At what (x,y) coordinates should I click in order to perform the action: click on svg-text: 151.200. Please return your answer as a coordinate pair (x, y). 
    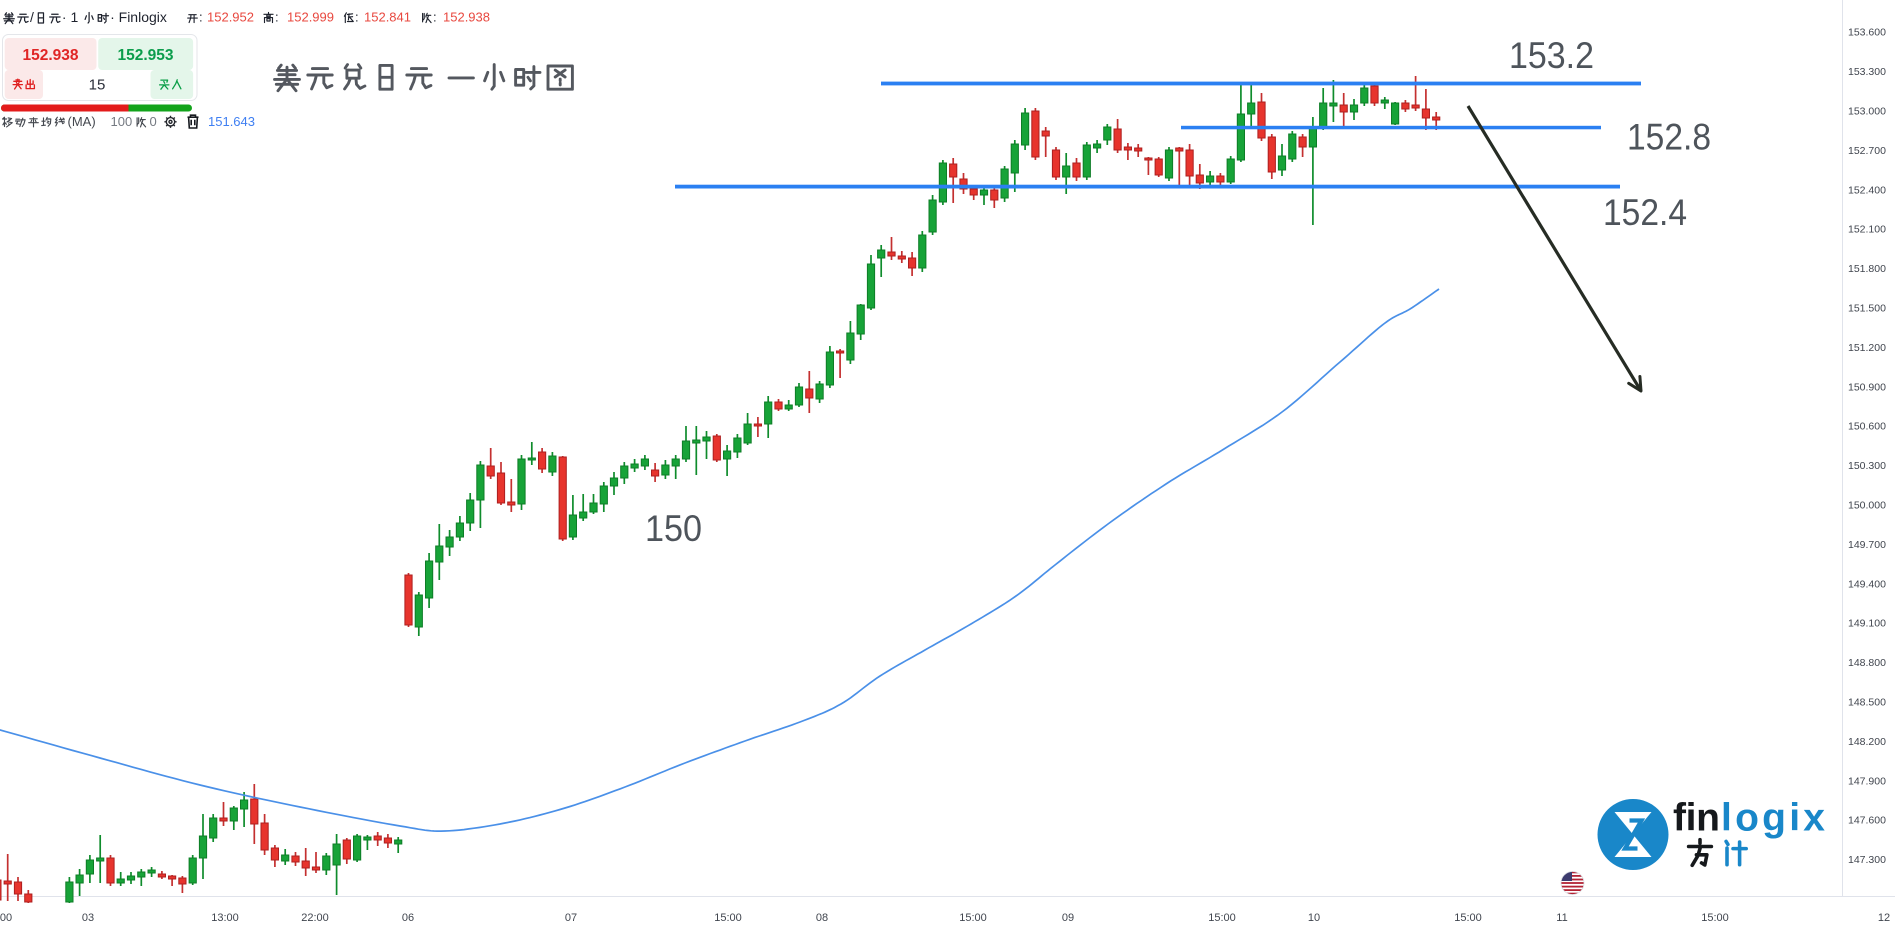
    Looking at the image, I should click on (1867, 348).